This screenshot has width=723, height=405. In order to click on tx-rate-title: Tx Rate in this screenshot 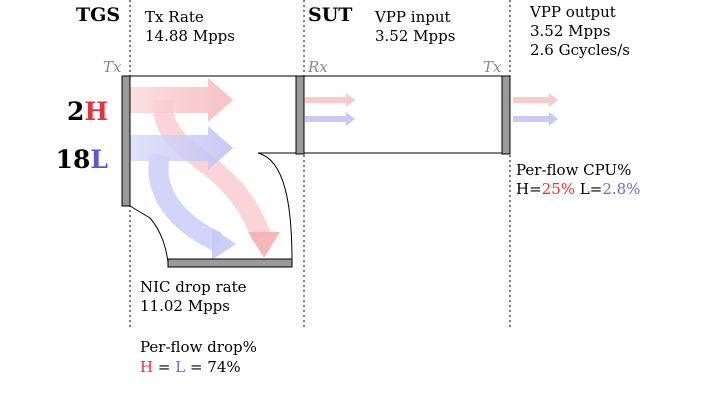, I will do `click(174, 17)`.